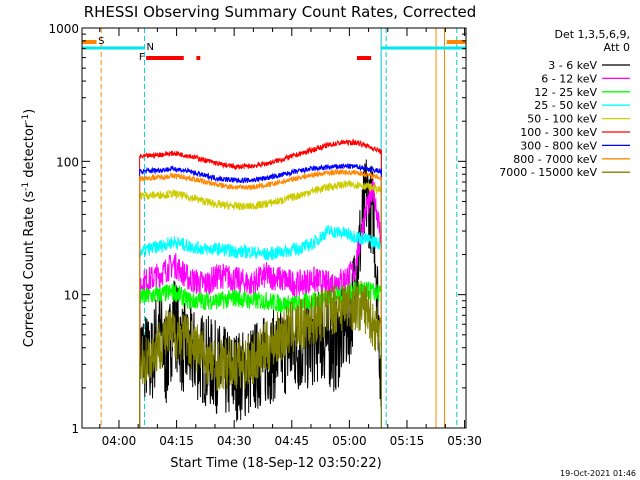 This screenshot has width=640, height=480. What do you see at coordinates (464, 441) in the screenshot?
I see `x-tick-label: 05:30` at bounding box center [464, 441].